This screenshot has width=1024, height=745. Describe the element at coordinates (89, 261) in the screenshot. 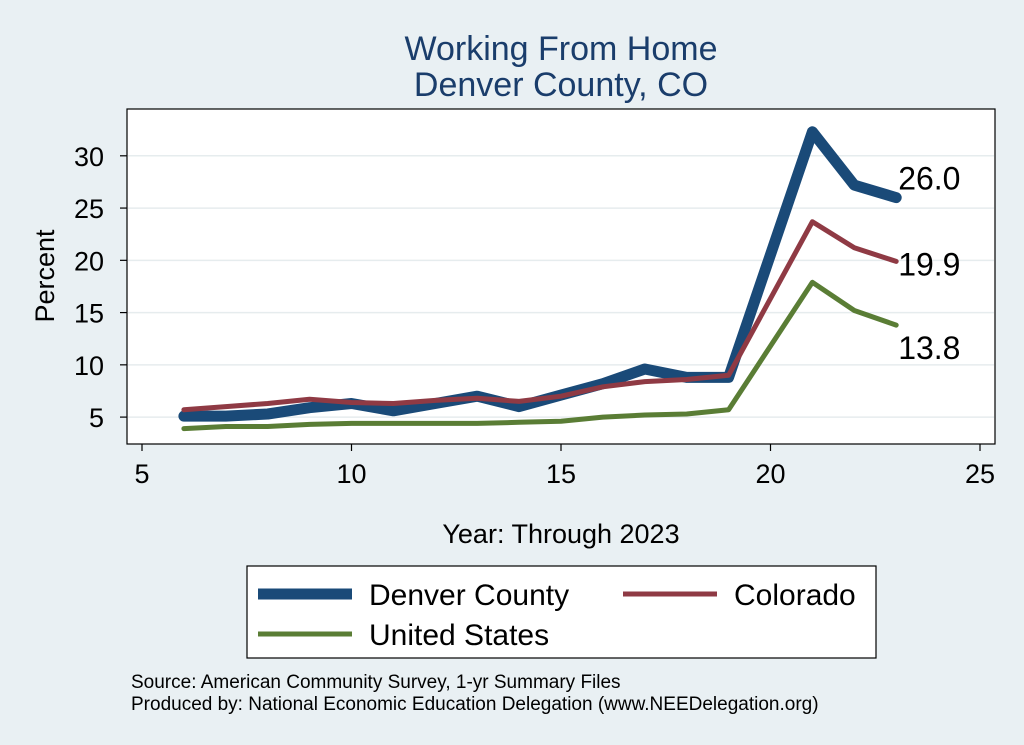

I see `y-tick-label: 20` at that location.